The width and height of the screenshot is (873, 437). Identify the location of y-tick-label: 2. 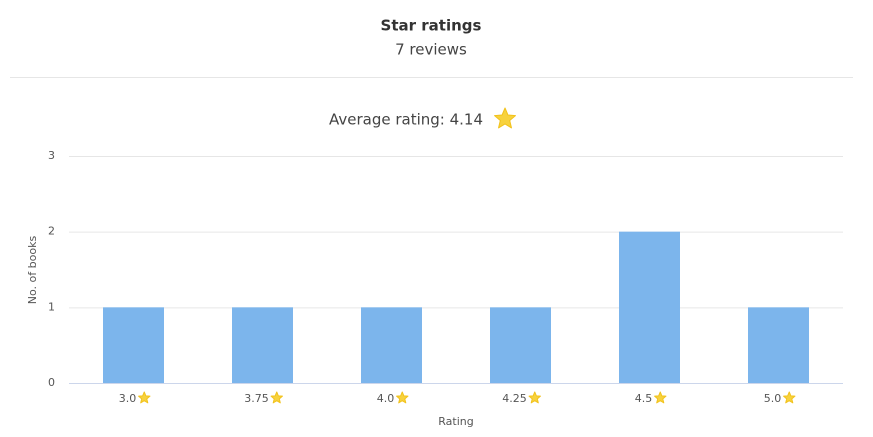
(51, 231).